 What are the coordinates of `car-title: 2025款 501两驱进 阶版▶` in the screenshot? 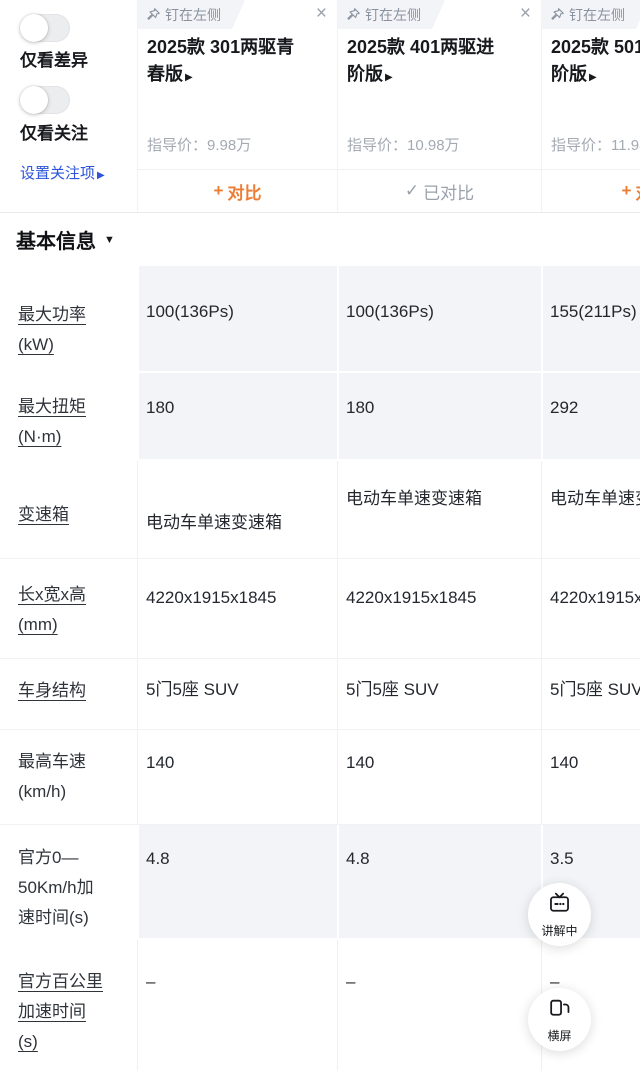 It's located at (595, 60).